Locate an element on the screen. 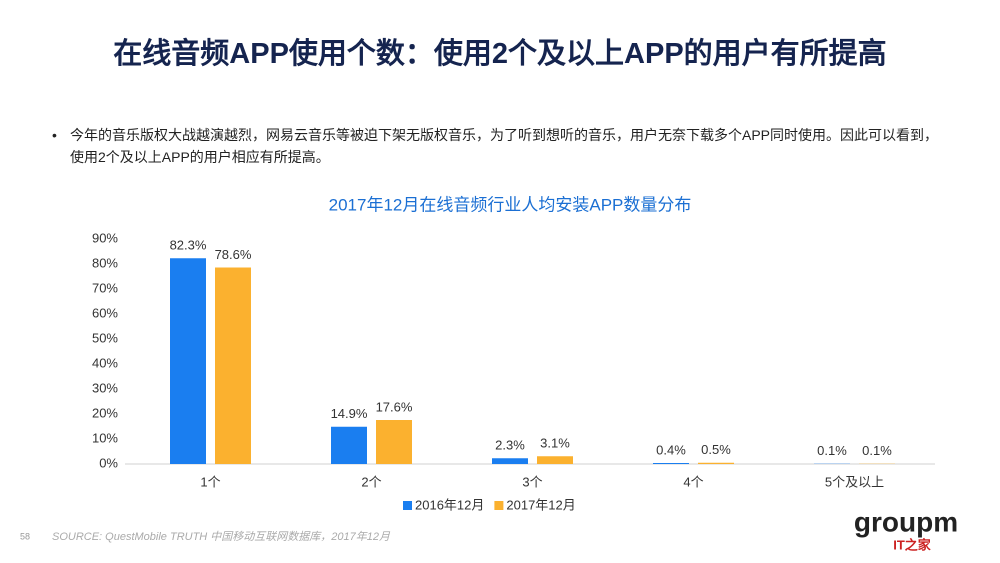 The image size is (1000, 563). y-tick-label: 20% is located at coordinates (105, 412).